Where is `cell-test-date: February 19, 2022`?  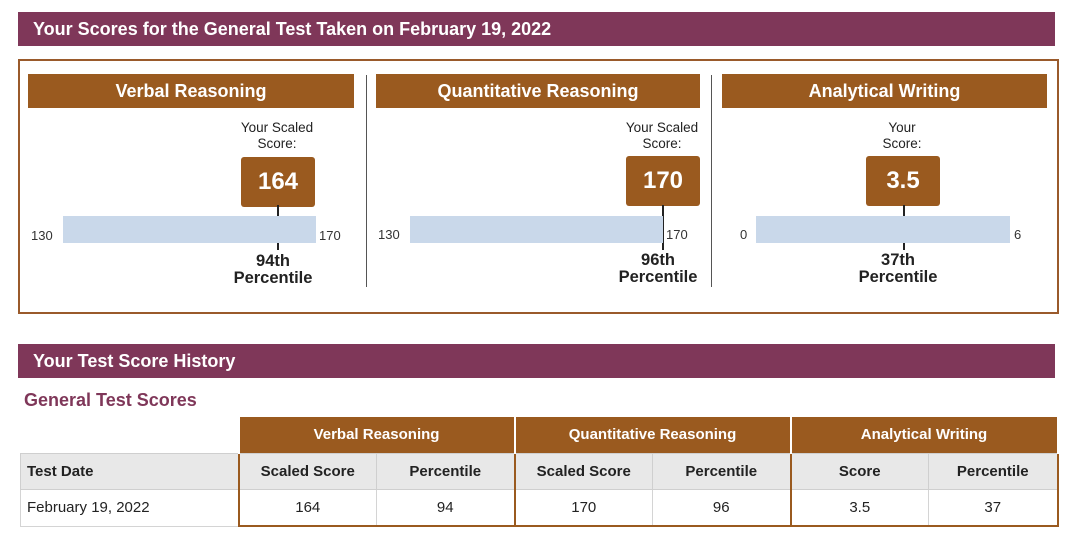 cell-test-date: February 19, 2022 is located at coordinates (129, 507).